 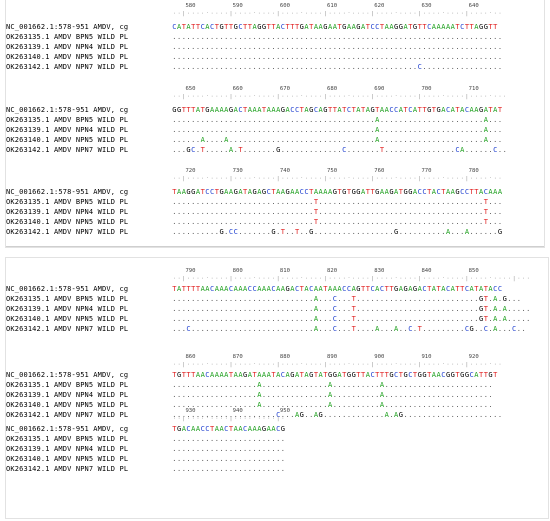 What do you see at coordinates (237, 271) in the screenshot?
I see `ruler-tick-label: 800` at bounding box center [237, 271].